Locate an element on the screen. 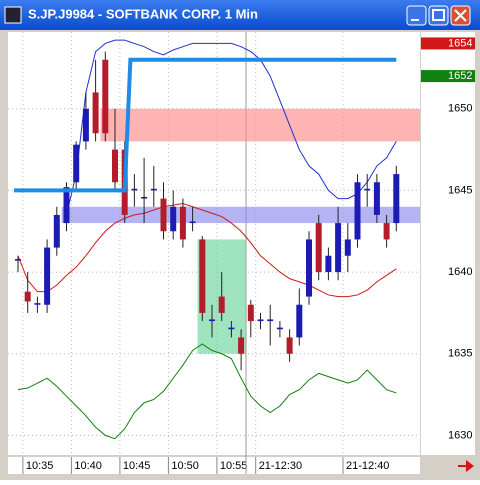  title-bar is located at coordinates (240, 15).